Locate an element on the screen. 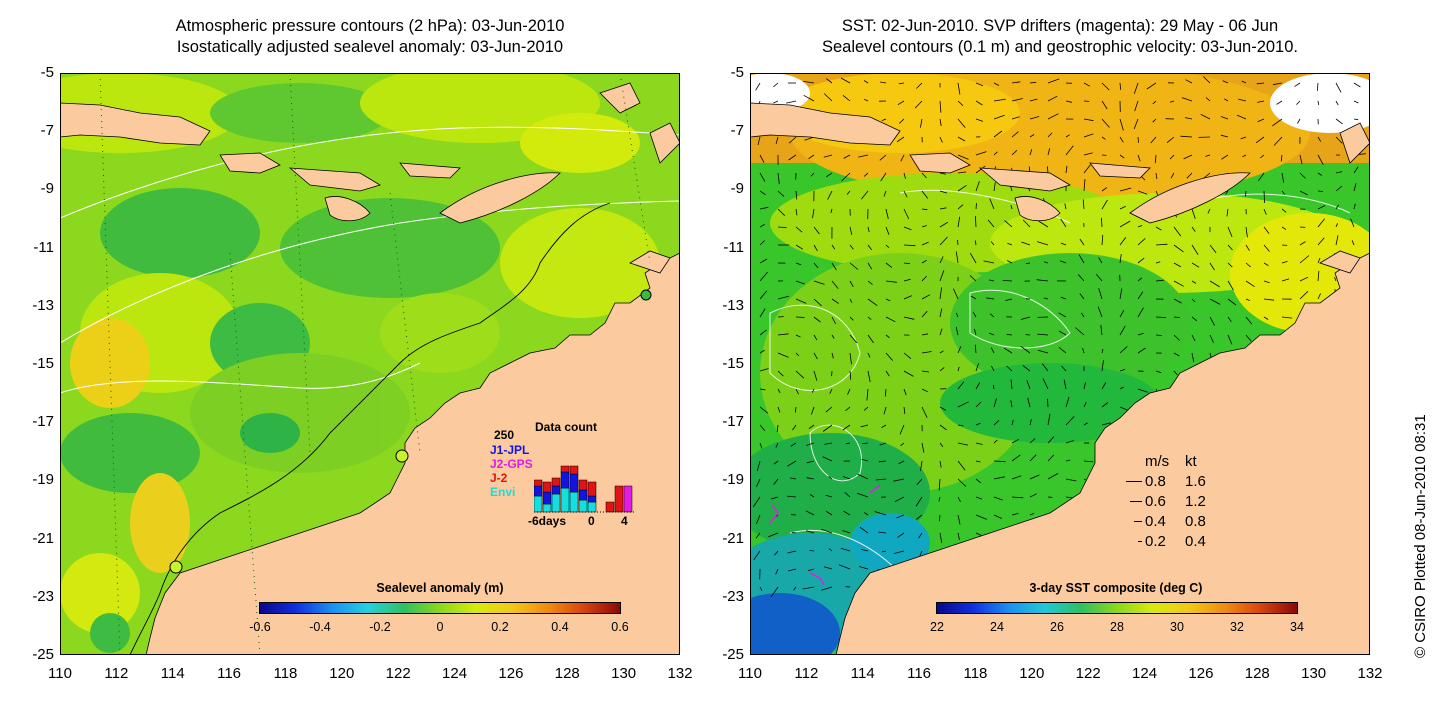 Image resolution: width=1440 pixels, height=720 pixels. colorbar-tick-label: -0.6 is located at coordinates (260, 627).